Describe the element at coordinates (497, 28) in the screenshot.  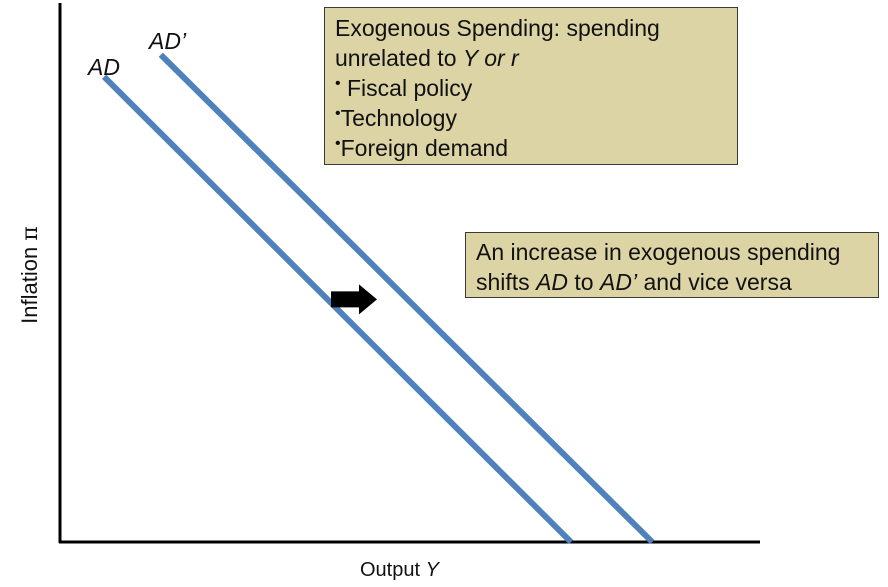
I see `exogenous-line-1: Exogenous Spending: spending` at that location.